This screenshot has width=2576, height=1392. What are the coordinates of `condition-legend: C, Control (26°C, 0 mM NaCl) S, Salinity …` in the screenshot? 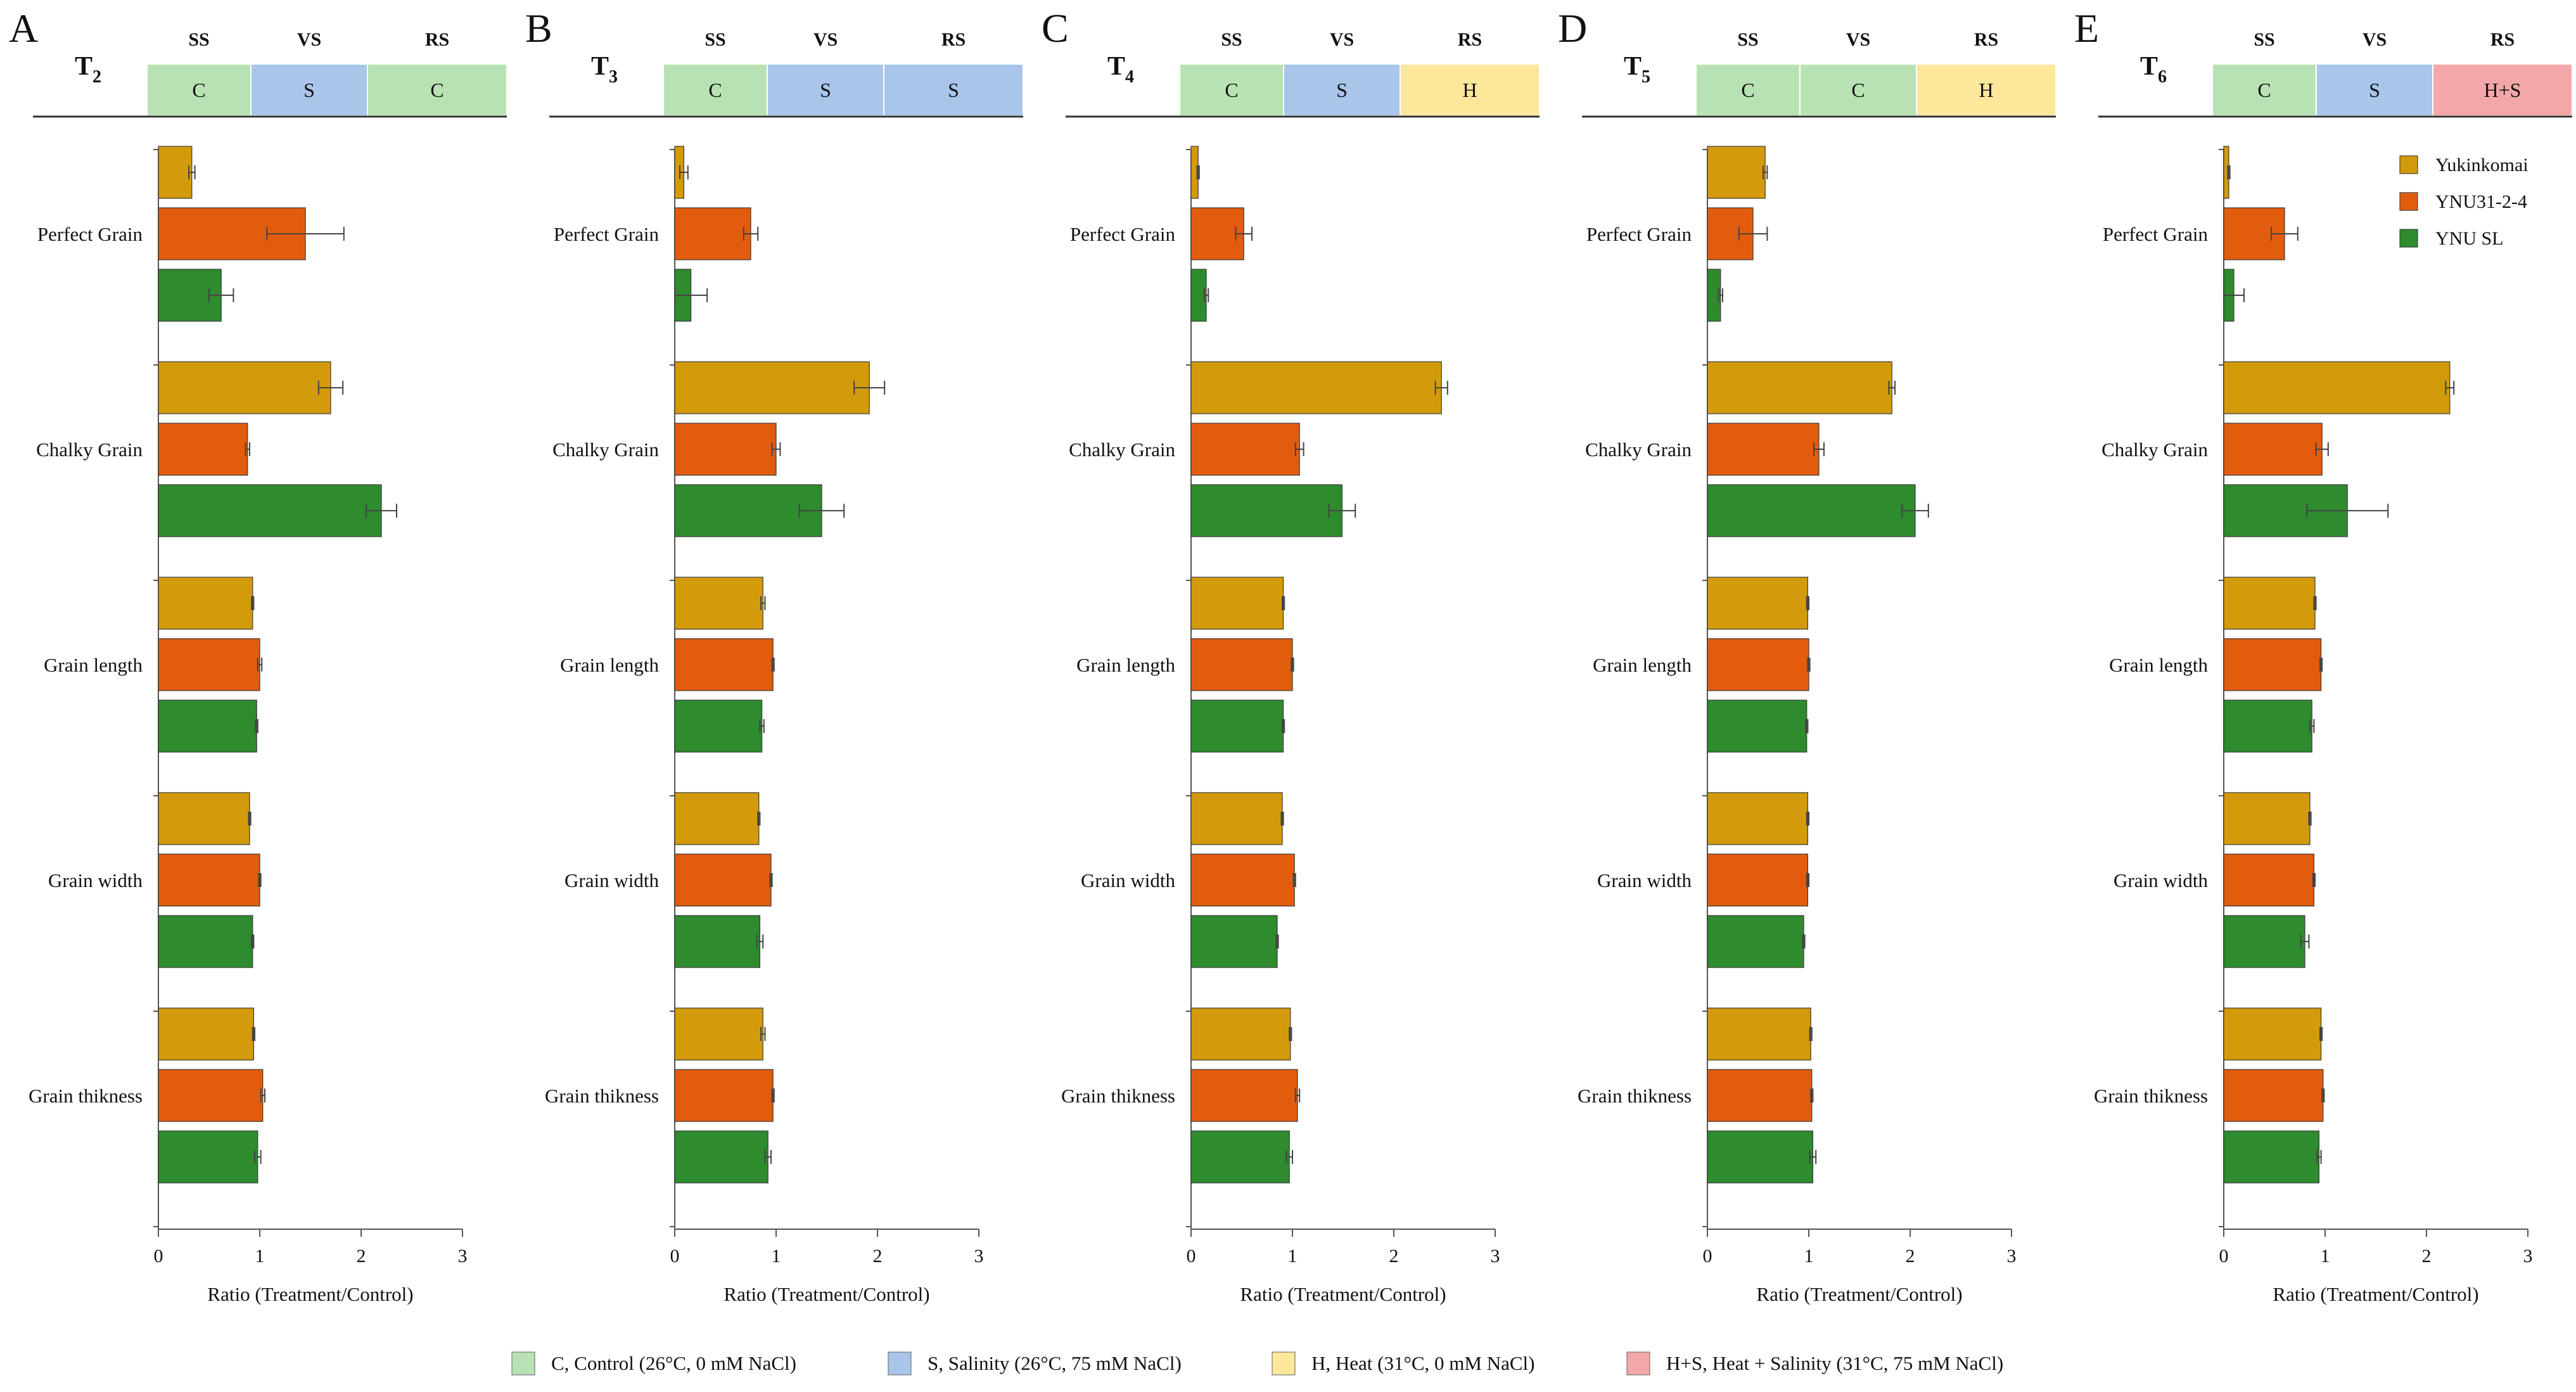 It's located at (1257, 1363).